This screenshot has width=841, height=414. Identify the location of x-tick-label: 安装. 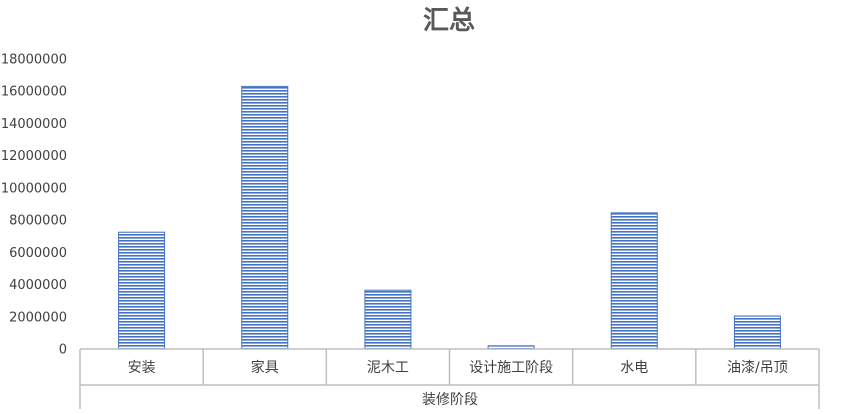
(142, 368).